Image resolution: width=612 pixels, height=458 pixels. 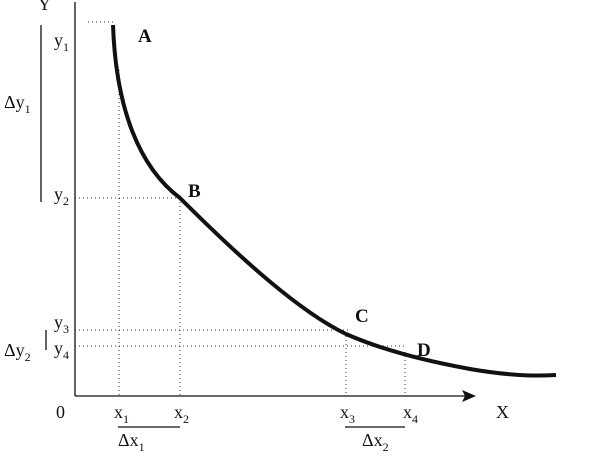 What do you see at coordinates (181, 414) in the screenshot?
I see `x-tick: x2` at bounding box center [181, 414].